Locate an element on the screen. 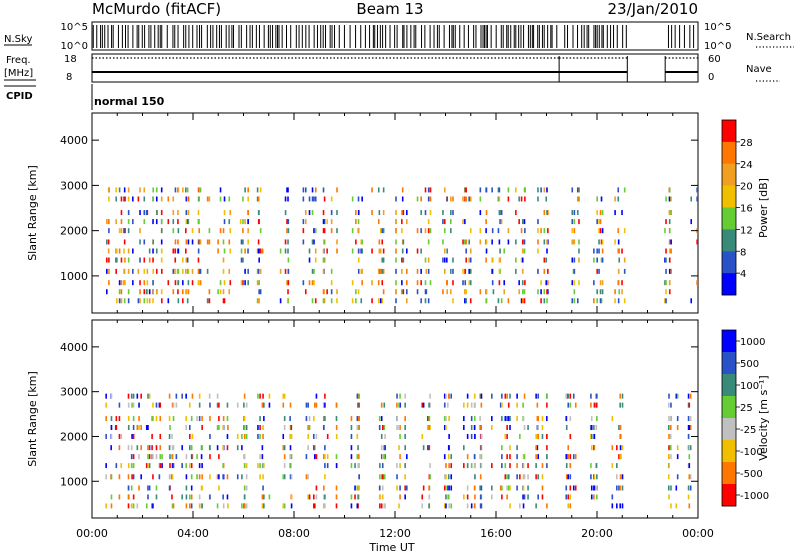 This screenshot has height=554, width=800. x-tick-label: 08:00 is located at coordinates (294, 533).